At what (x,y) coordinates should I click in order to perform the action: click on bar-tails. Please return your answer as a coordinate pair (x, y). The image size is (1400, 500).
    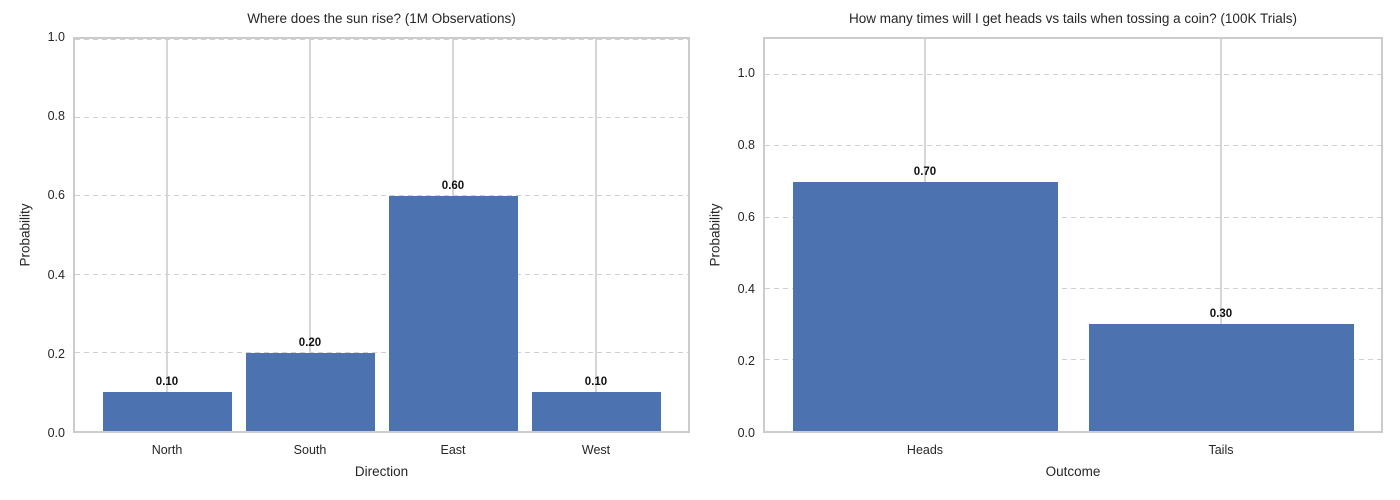
    Looking at the image, I should click on (1221, 377).